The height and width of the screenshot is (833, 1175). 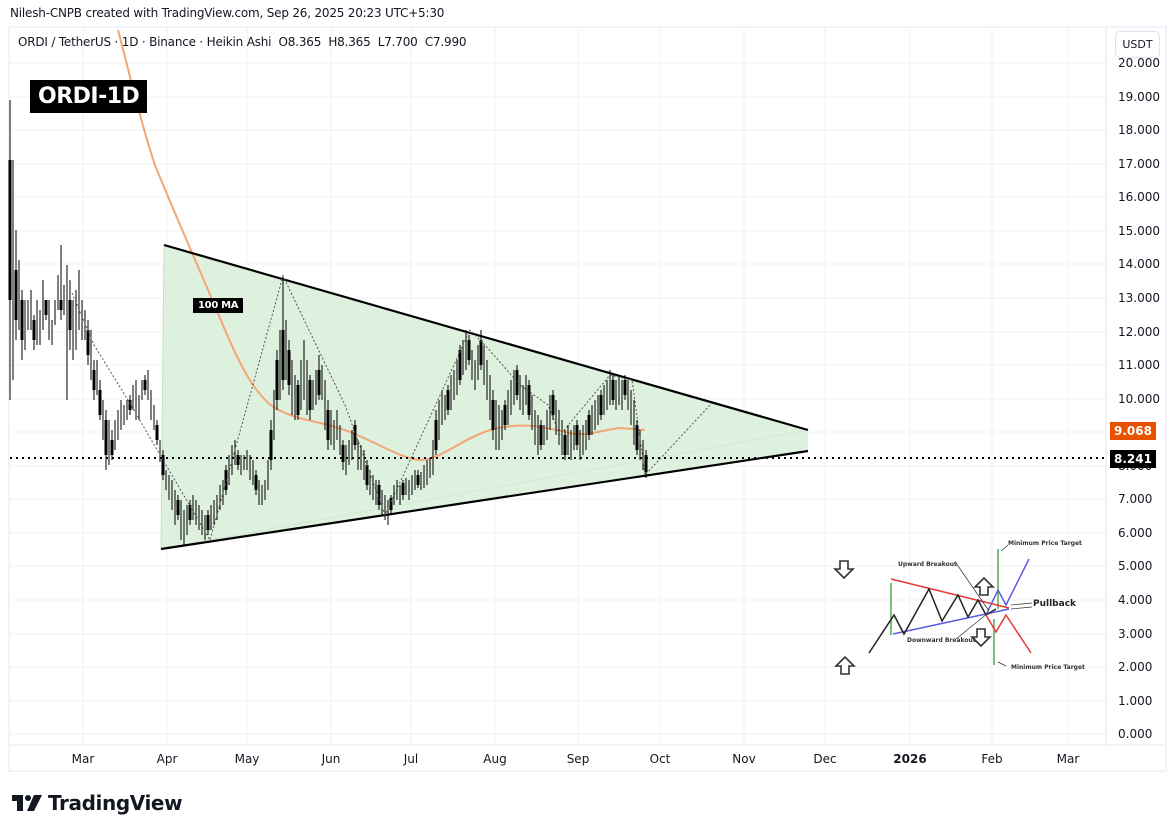 I want to click on x-tick: Aug, so click(x=495, y=759).